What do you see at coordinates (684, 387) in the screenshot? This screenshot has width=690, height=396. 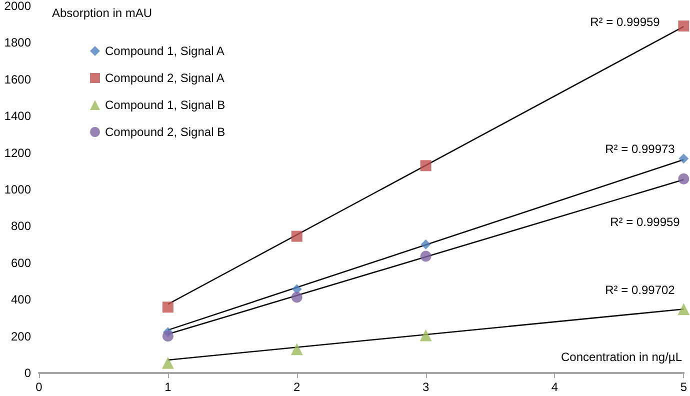 I see `x-tick-label: 5` at bounding box center [684, 387].